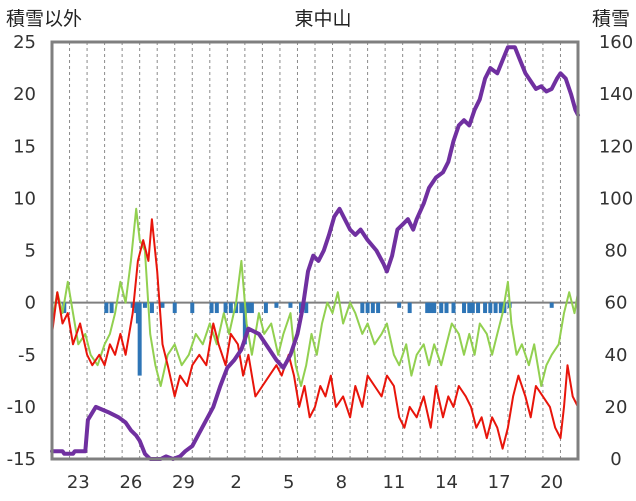 The width and height of the screenshot is (636, 501). What do you see at coordinates (615, 459) in the screenshot?
I see `y-right-tick-label: 0` at bounding box center [615, 459].